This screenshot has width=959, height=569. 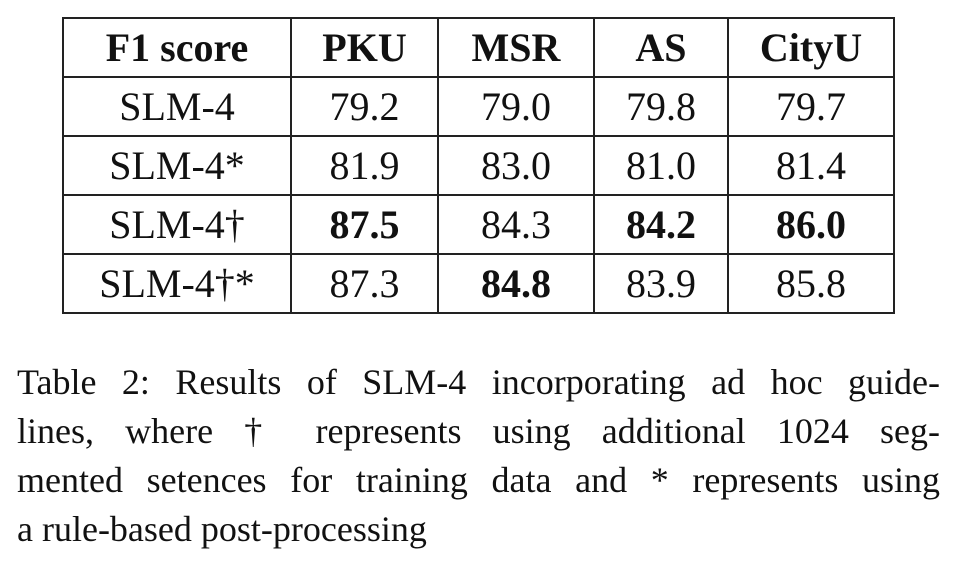 I want to click on table-cell: 86.0, so click(x=811, y=224).